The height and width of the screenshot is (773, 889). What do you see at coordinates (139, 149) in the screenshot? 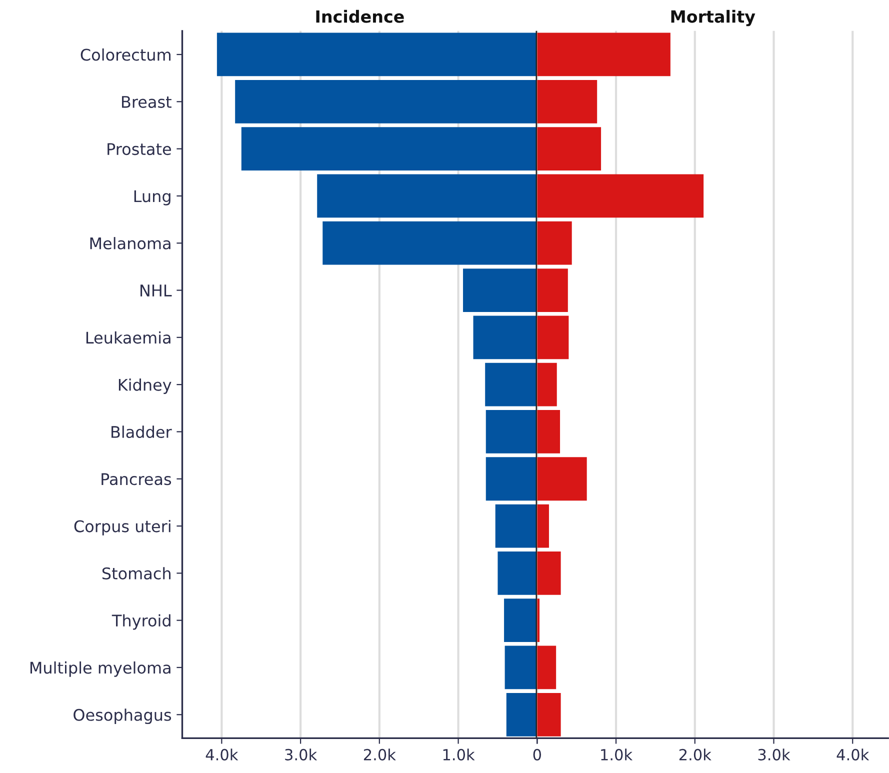
I see `y-tick-label: Prostate` at bounding box center [139, 149].